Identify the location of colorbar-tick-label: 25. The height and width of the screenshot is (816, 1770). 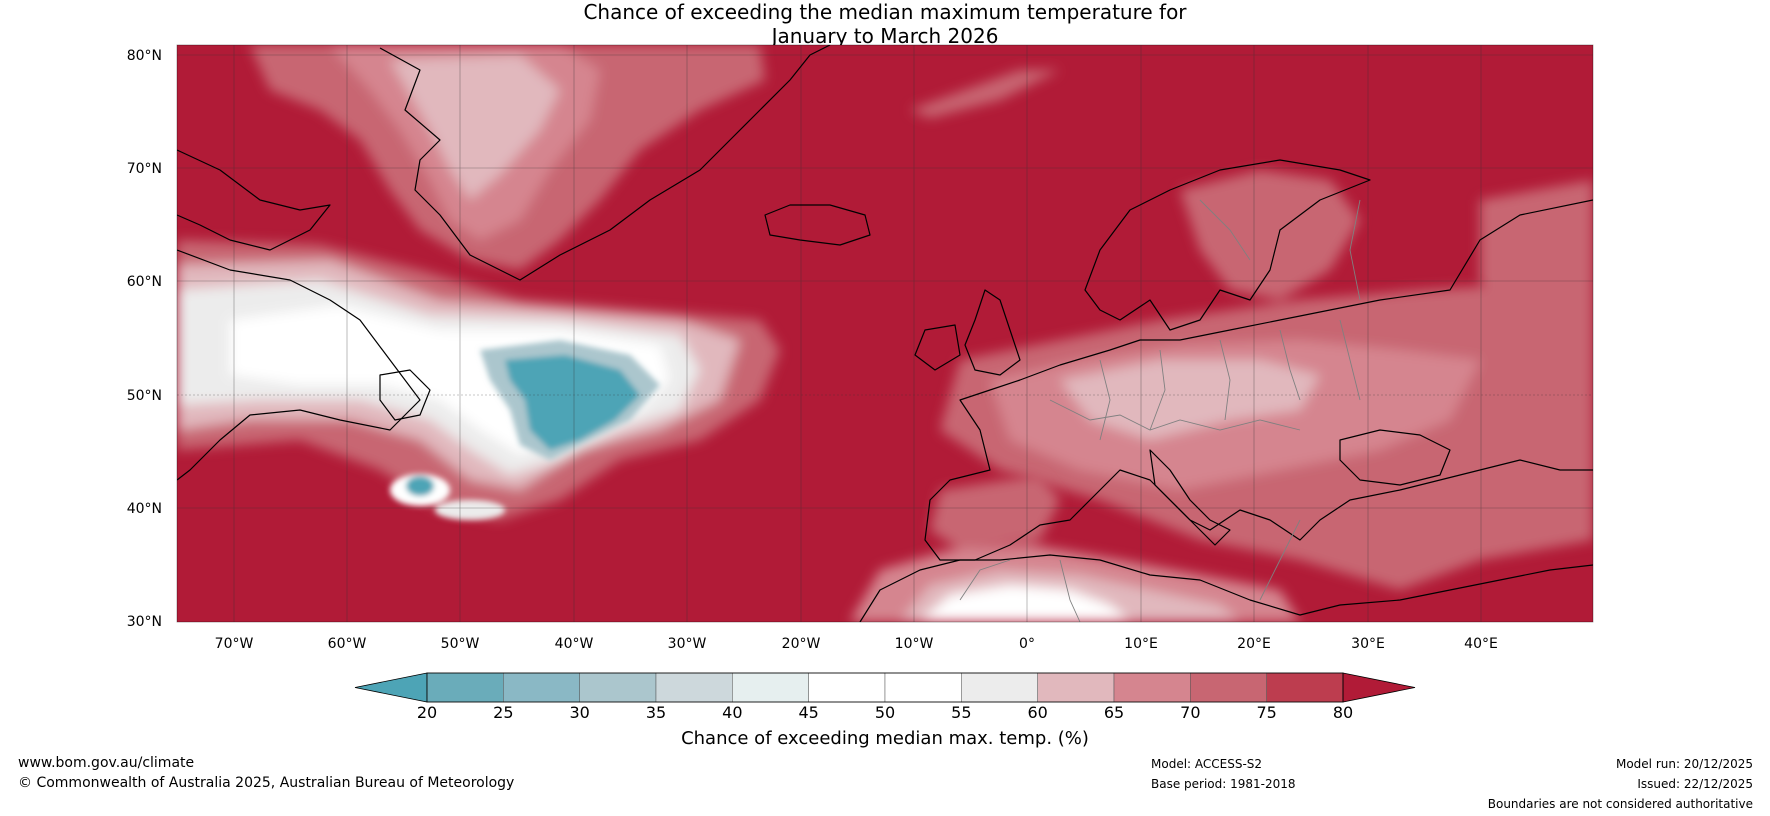
(503, 712).